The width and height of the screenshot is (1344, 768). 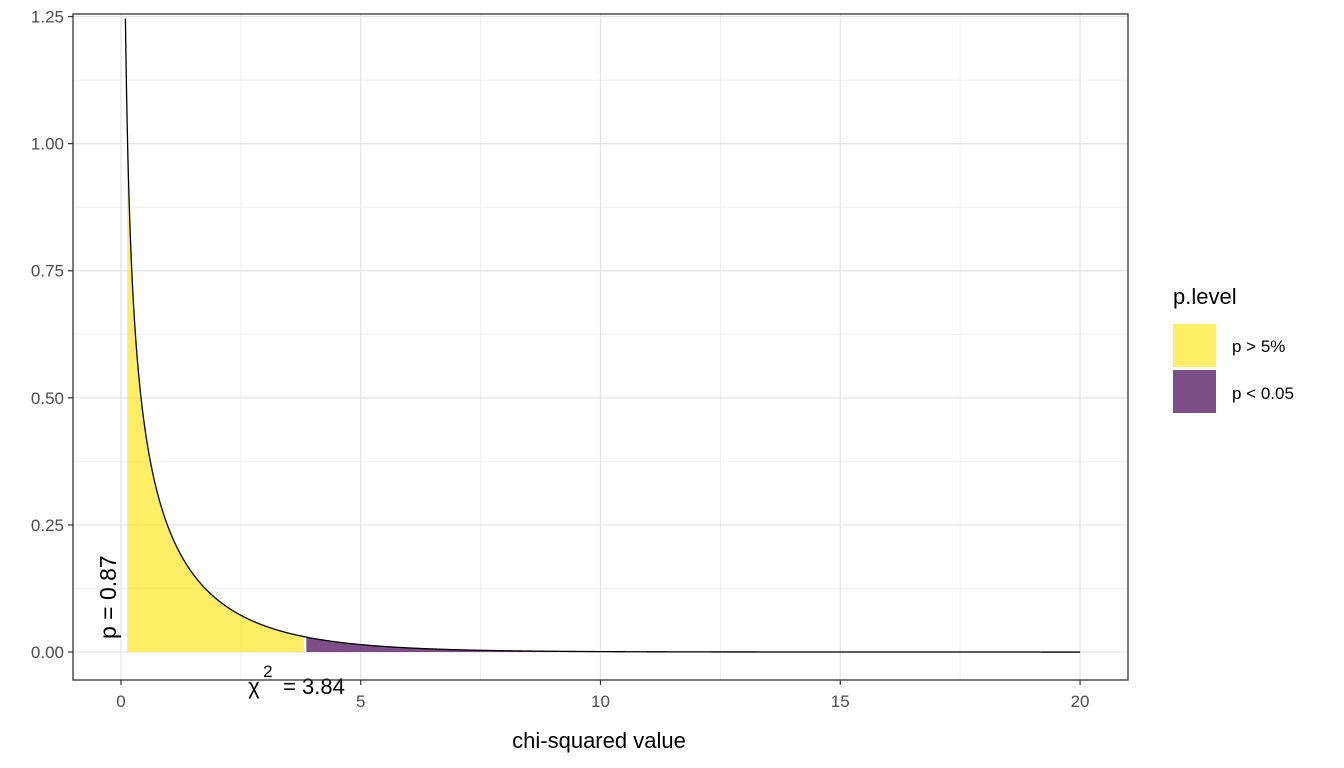 I want to click on legend-label-p-lt-005: p < 0.05, so click(x=1263, y=393).